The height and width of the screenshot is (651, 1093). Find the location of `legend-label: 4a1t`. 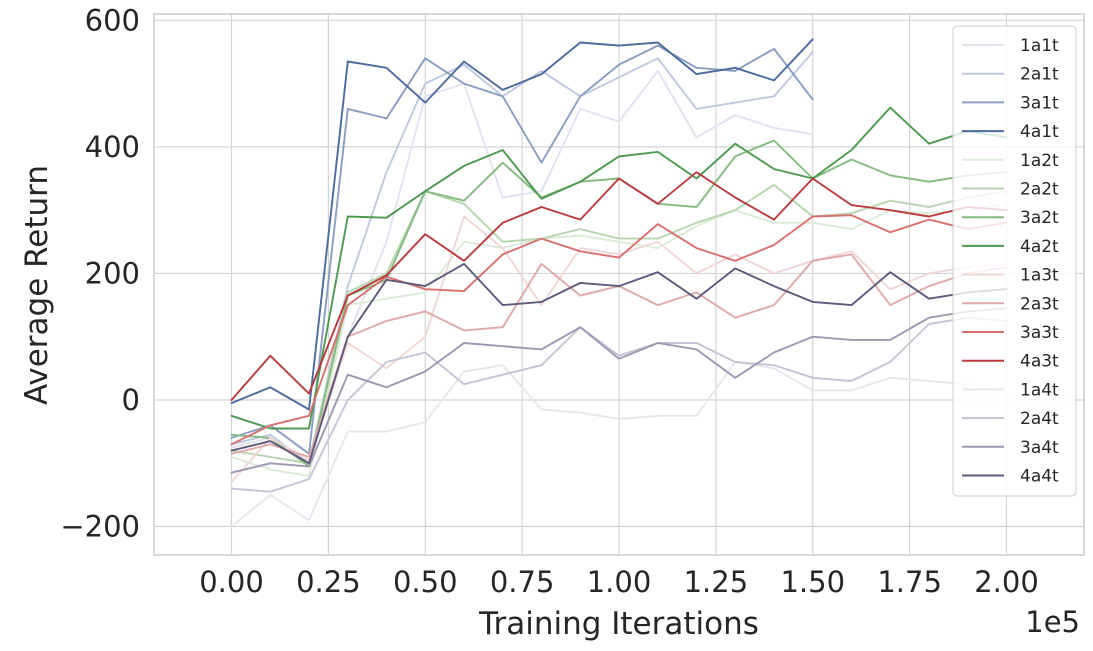

legend-label: 4a1t is located at coordinates (1039, 132).